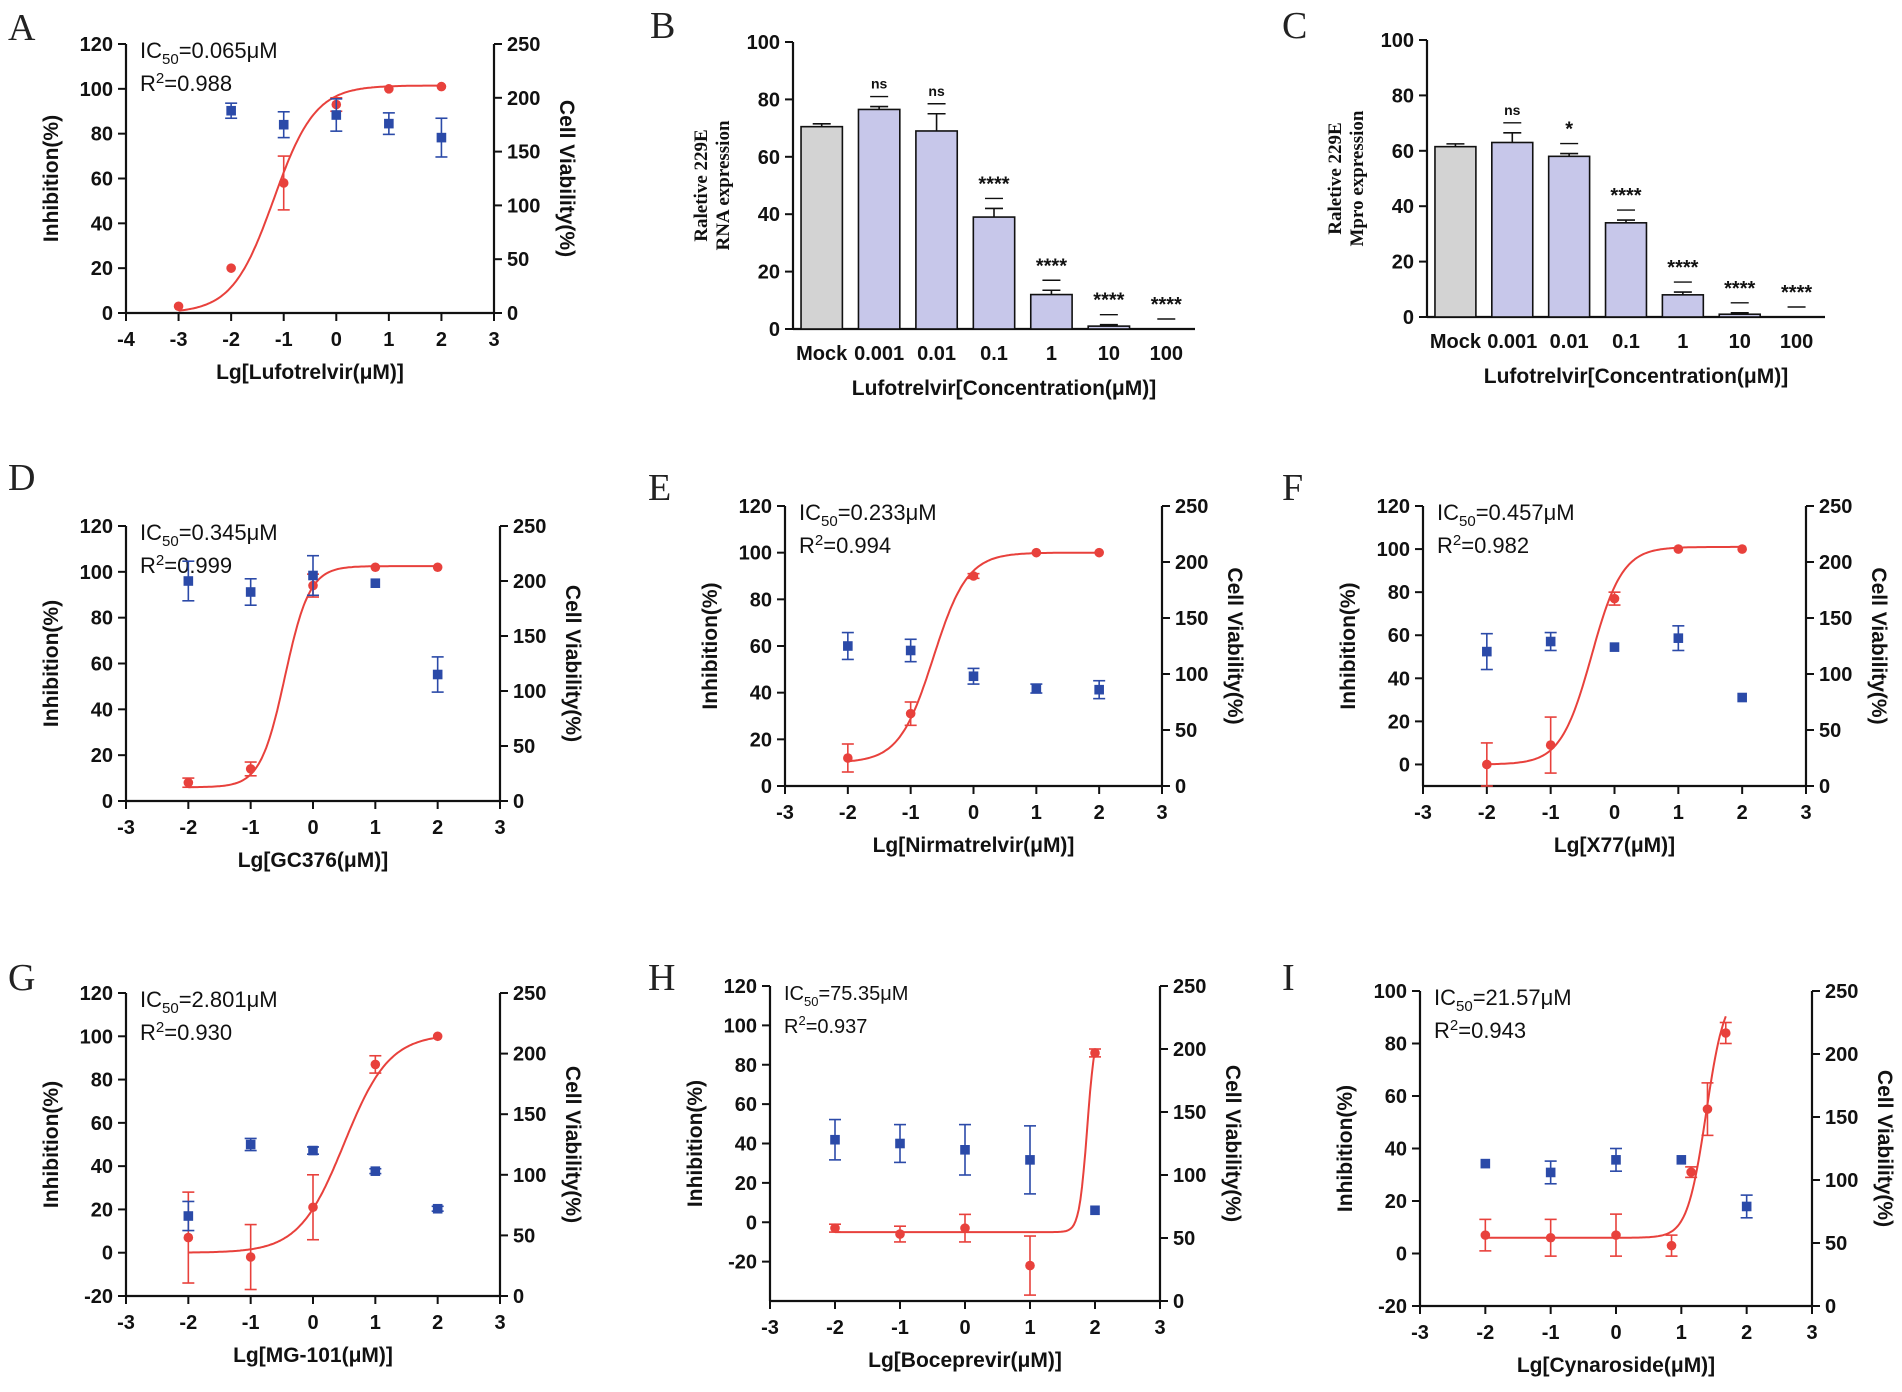 This screenshot has height=1392, width=1902. Describe the element at coordinates (313, 860) in the screenshot. I see `x-axis-title: Lg[GC376(μM)]` at that location.